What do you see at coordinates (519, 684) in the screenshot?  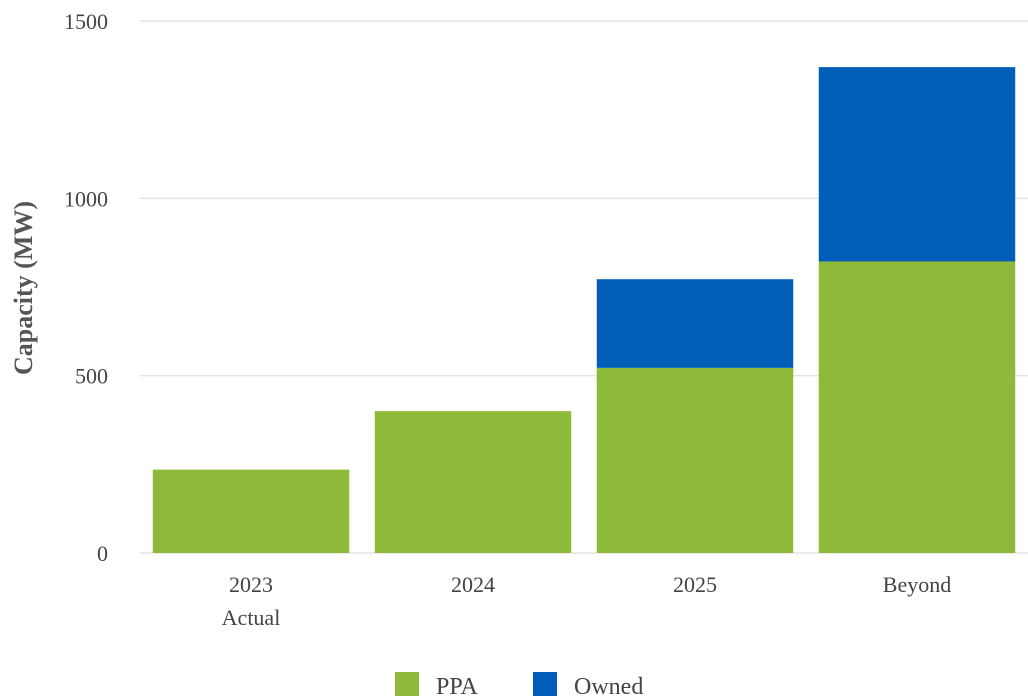 I see `legend: PPA Owned` at bounding box center [519, 684].